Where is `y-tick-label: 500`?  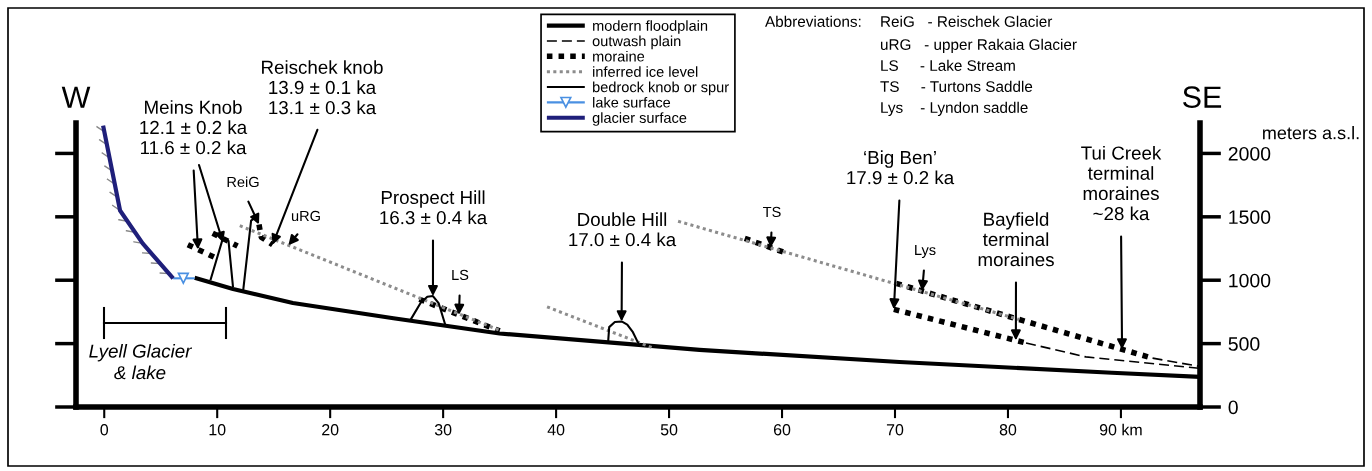 y-tick-label: 500 is located at coordinates (1244, 344).